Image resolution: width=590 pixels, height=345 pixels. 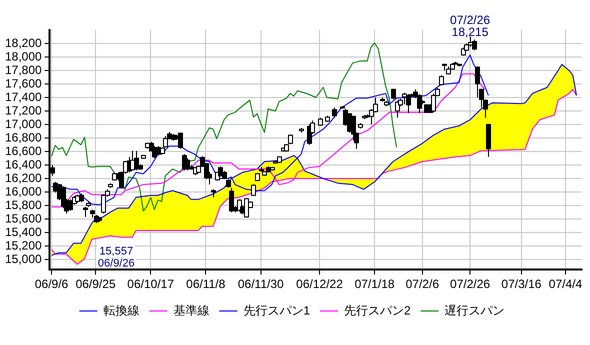 What do you see at coordinates (377, 310) in the screenshot?
I see `legend-label: 先行スパン2` at bounding box center [377, 310].